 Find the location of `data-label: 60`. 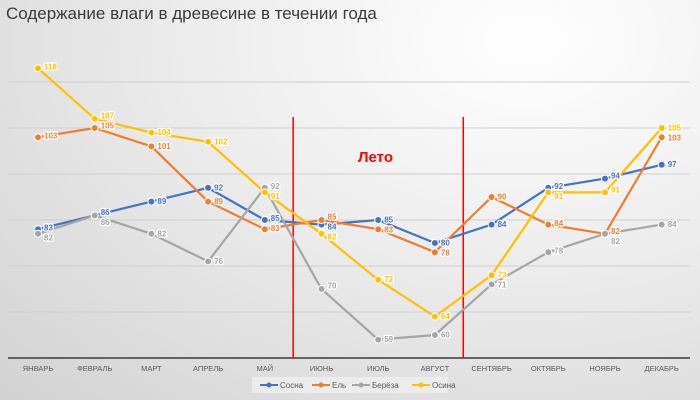

data-label: 60 is located at coordinates (445, 334).